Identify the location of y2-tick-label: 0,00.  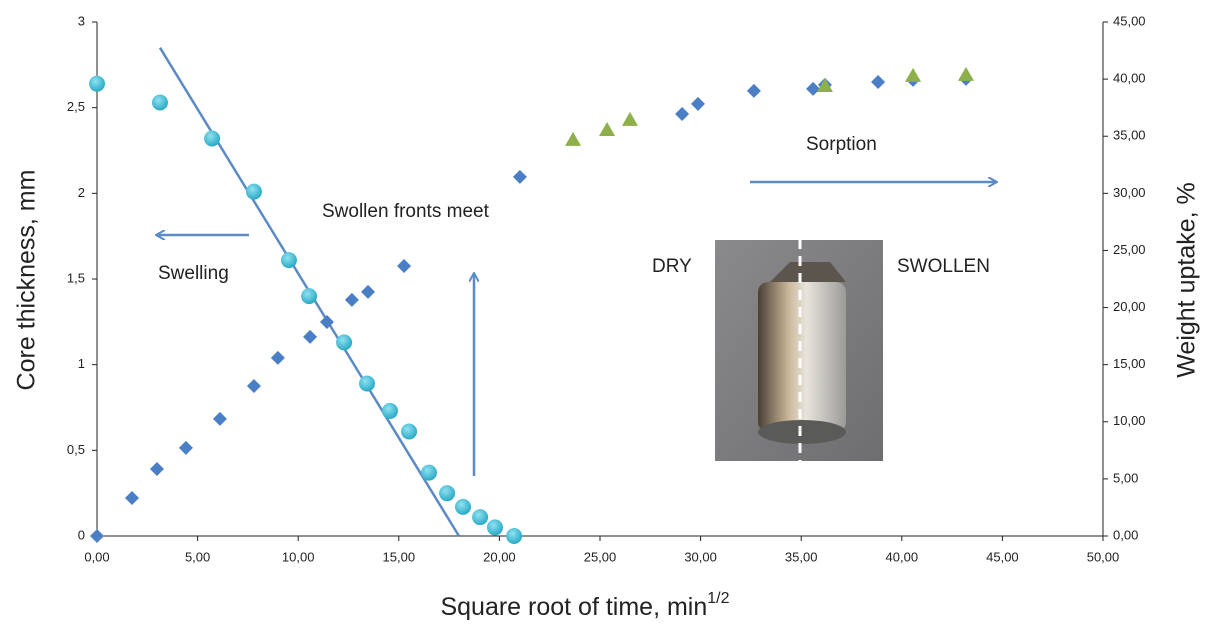
(1125, 534).